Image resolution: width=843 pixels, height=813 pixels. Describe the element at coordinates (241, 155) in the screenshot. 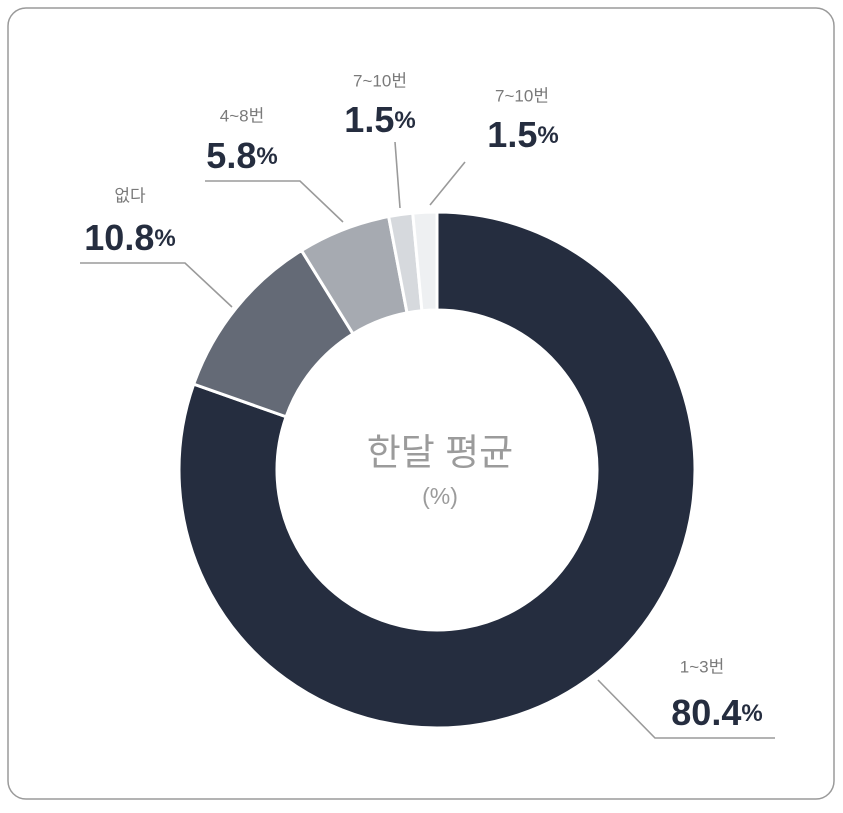

I see `value-label: 5.8%` at that location.